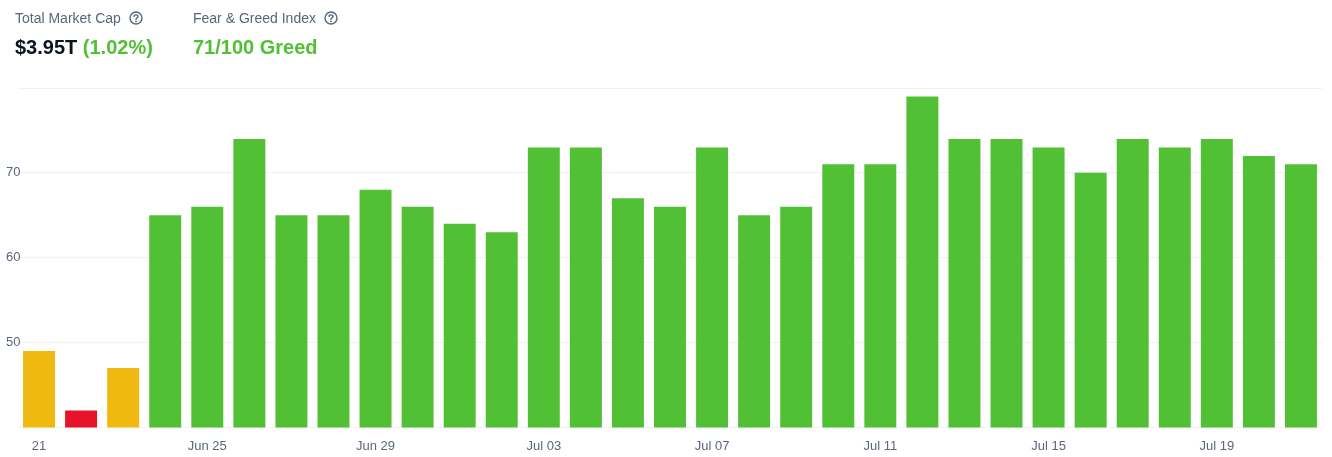 The width and height of the screenshot is (1332, 457). Describe the element at coordinates (544, 445) in the screenshot. I see `x-tick-label: Jul 03` at that location.